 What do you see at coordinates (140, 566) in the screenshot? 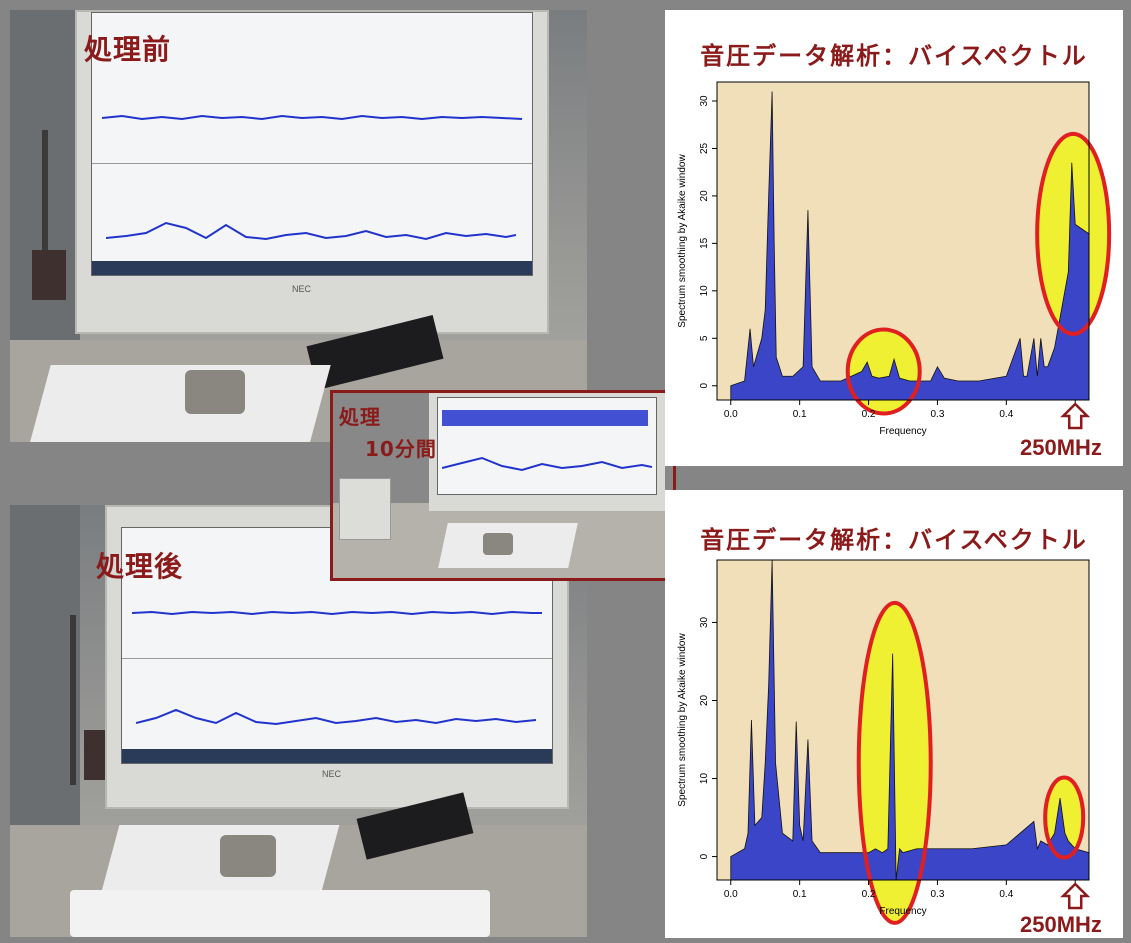
I see `label-after: 処理後` at bounding box center [140, 566].